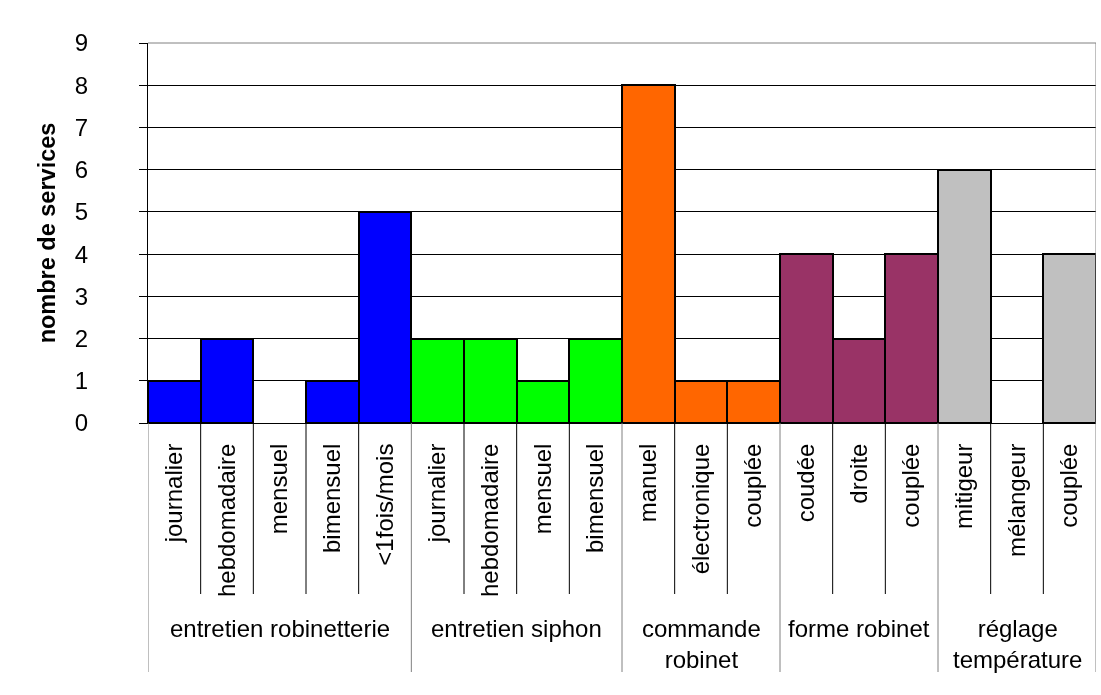  Describe the element at coordinates (859, 628) in the screenshot. I see `text: forme robinet` at that location.